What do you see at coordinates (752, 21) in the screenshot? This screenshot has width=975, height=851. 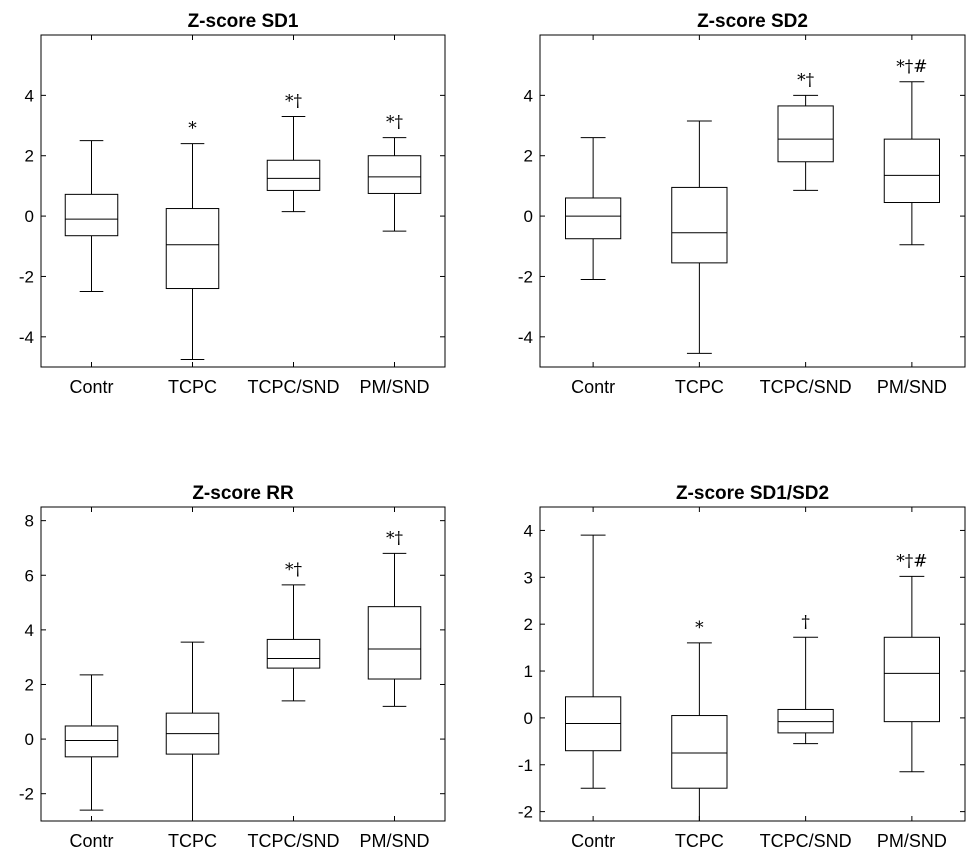 I see `chart-title: Z-score SD2` at bounding box center [752, 21].